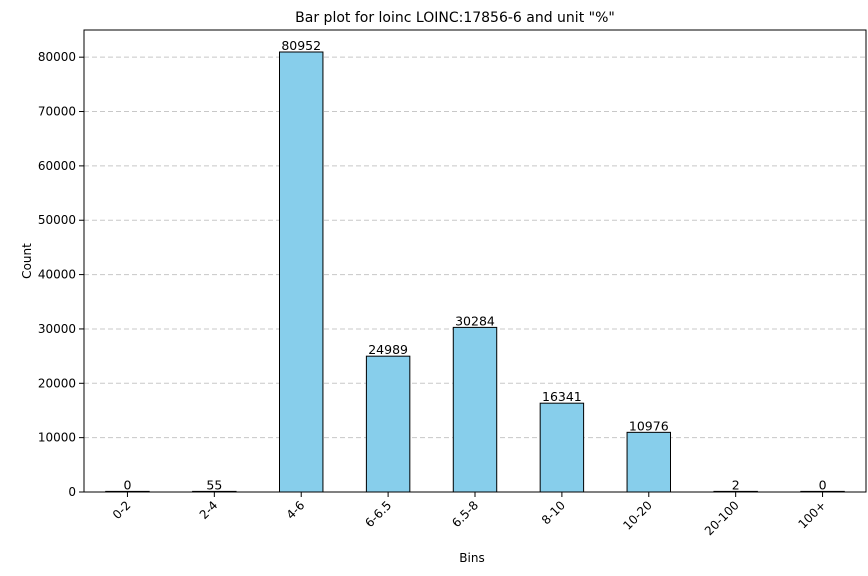 This screenshot has width=868, height=576. I want to click on y-tick-label: 60000, so click(57, 166).